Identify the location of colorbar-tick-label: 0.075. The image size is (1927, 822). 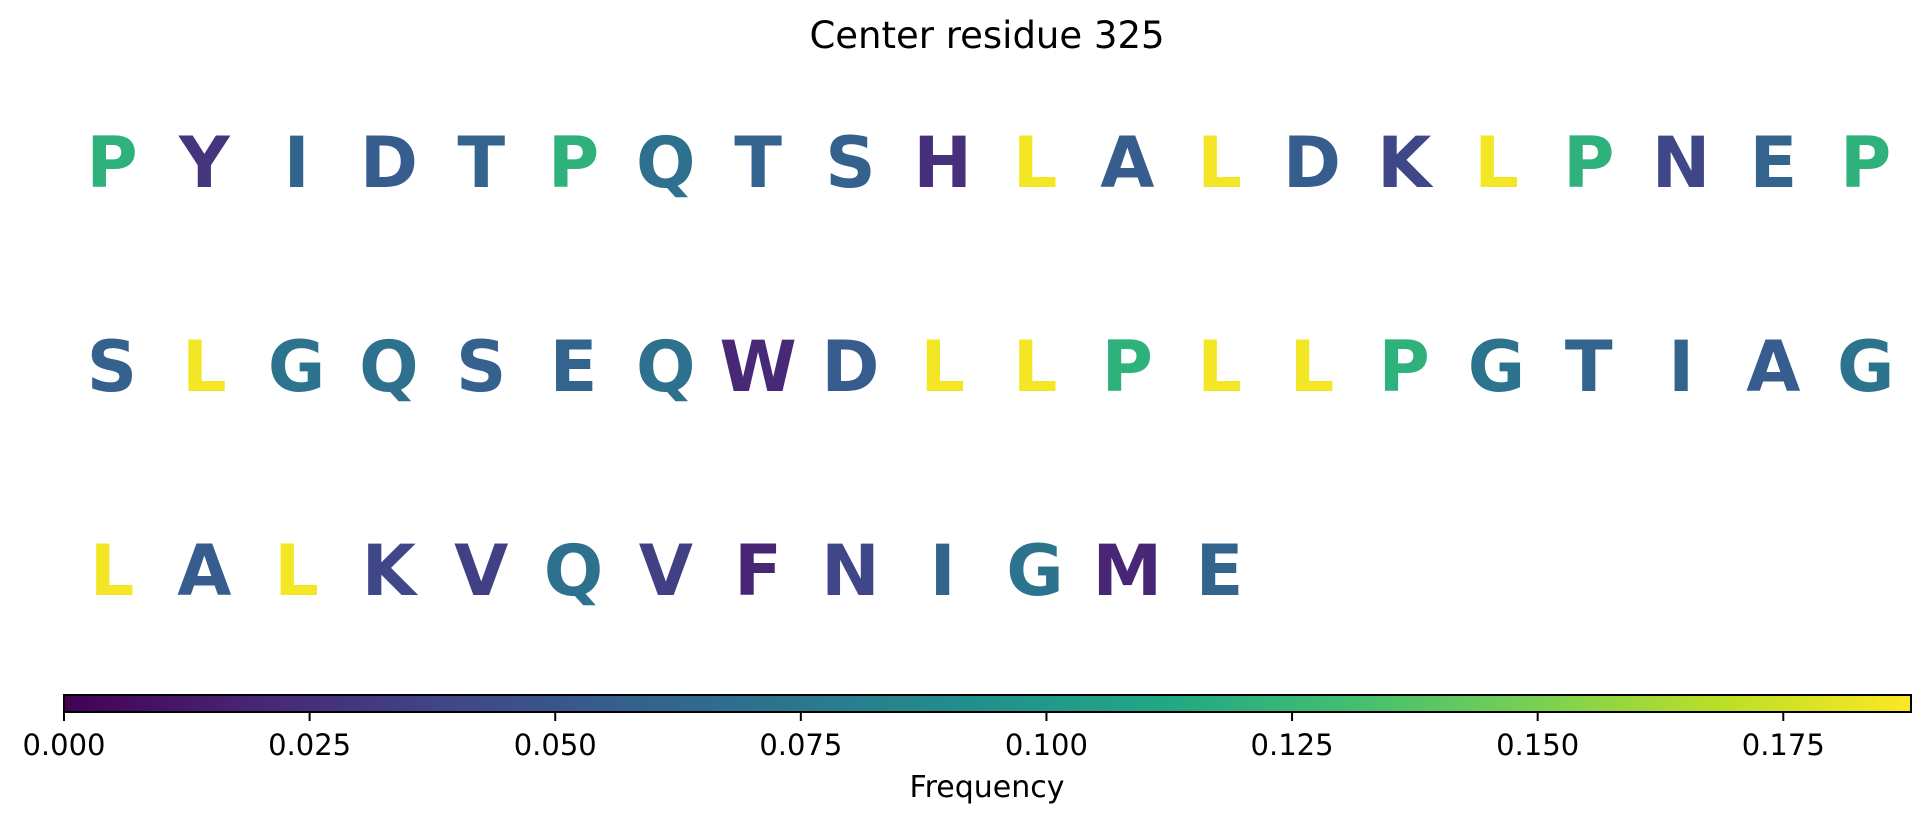
(800, 745).